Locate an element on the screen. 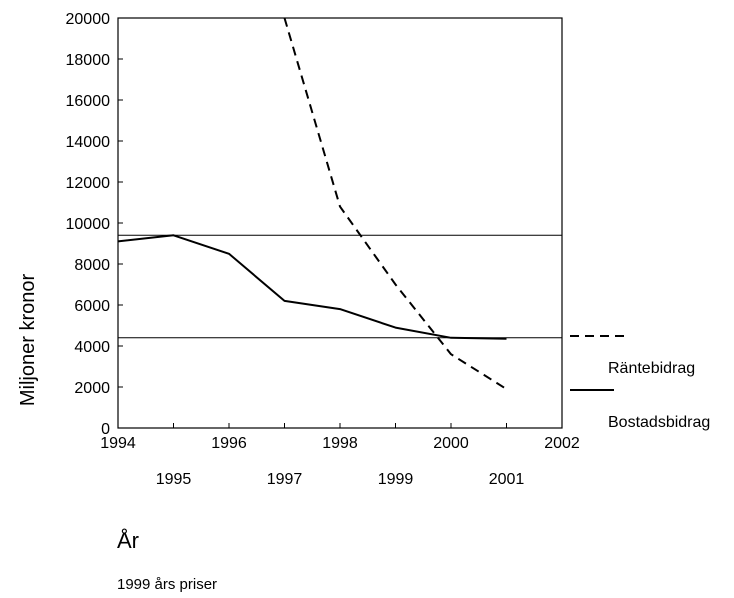 The width and height of the screenshot is (734, 598). x-tick-label: 1994 is located at coordinates (118, 443).